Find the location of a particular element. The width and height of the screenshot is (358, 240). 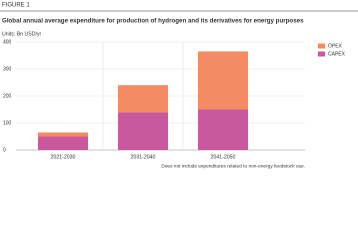

y-tick-label: 100 is located at coordinates (7, 123).